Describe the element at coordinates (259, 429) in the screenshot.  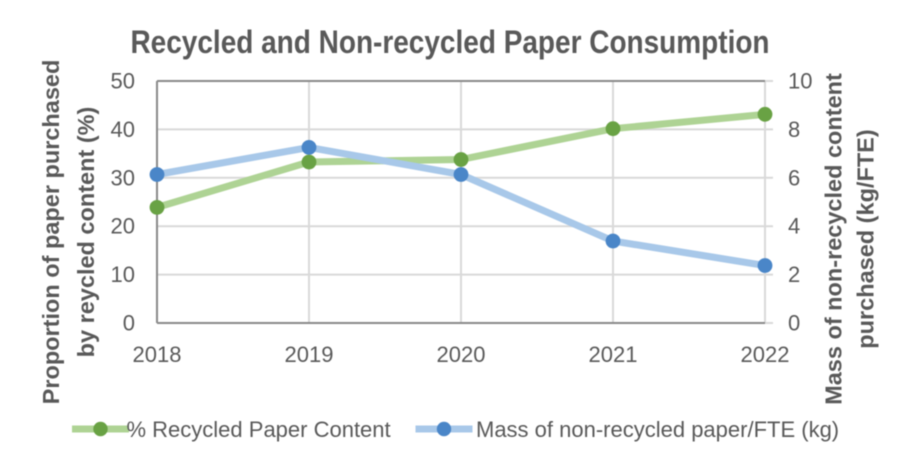
I see `svg-text: % Recycled Paper Content` at that location.